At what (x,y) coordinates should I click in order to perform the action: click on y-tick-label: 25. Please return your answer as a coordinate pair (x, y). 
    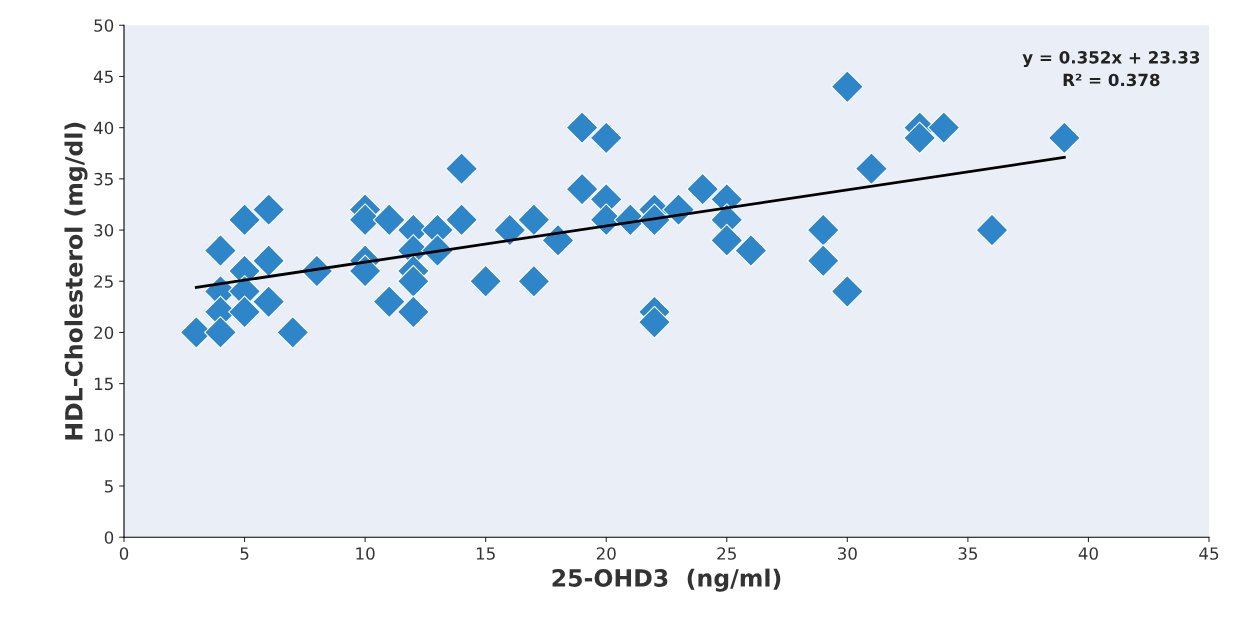
    Looking at the image, I should click on (103, 281).